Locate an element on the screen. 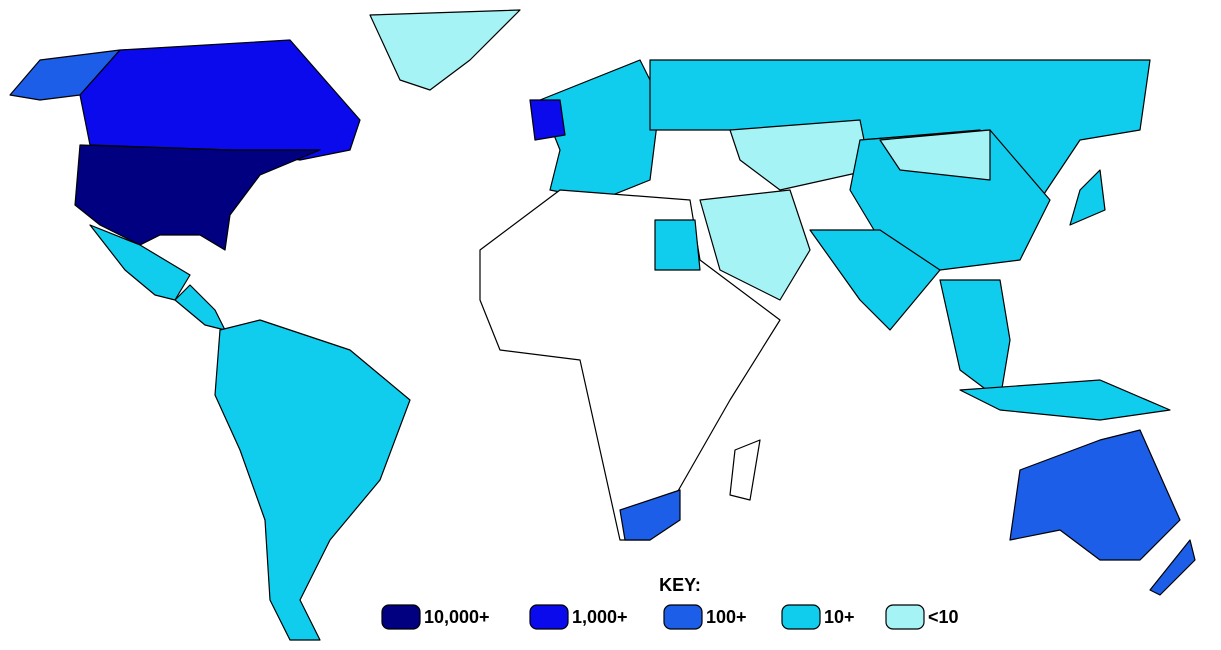 The width and height of the screenshot is (1221, 650). indonesia is located at coordinates (1065, 400).